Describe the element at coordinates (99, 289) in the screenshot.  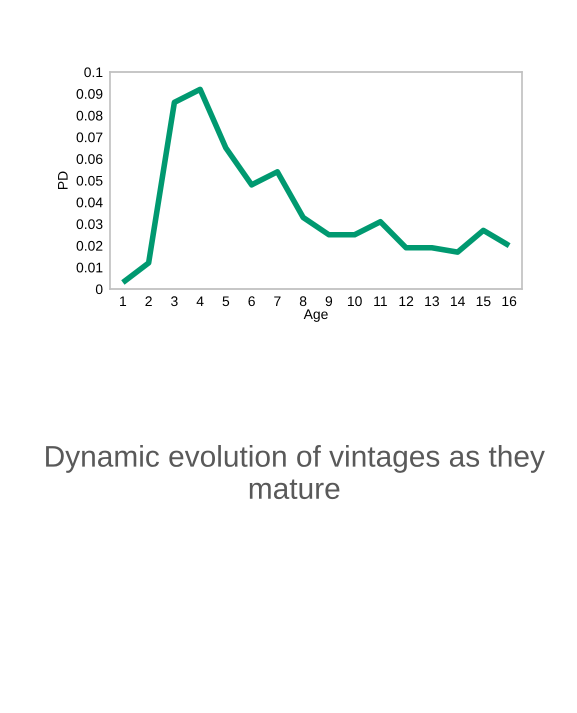
I see `y-tick-label: 0` at that location.